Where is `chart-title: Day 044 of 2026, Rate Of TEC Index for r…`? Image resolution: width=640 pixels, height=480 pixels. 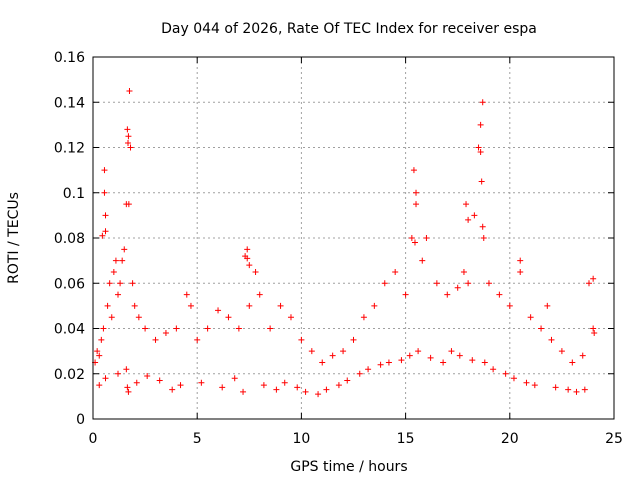
chart-title: Day 044 of 2026, Rate Of TEC Index for r… is located at coordinates (349, 29).